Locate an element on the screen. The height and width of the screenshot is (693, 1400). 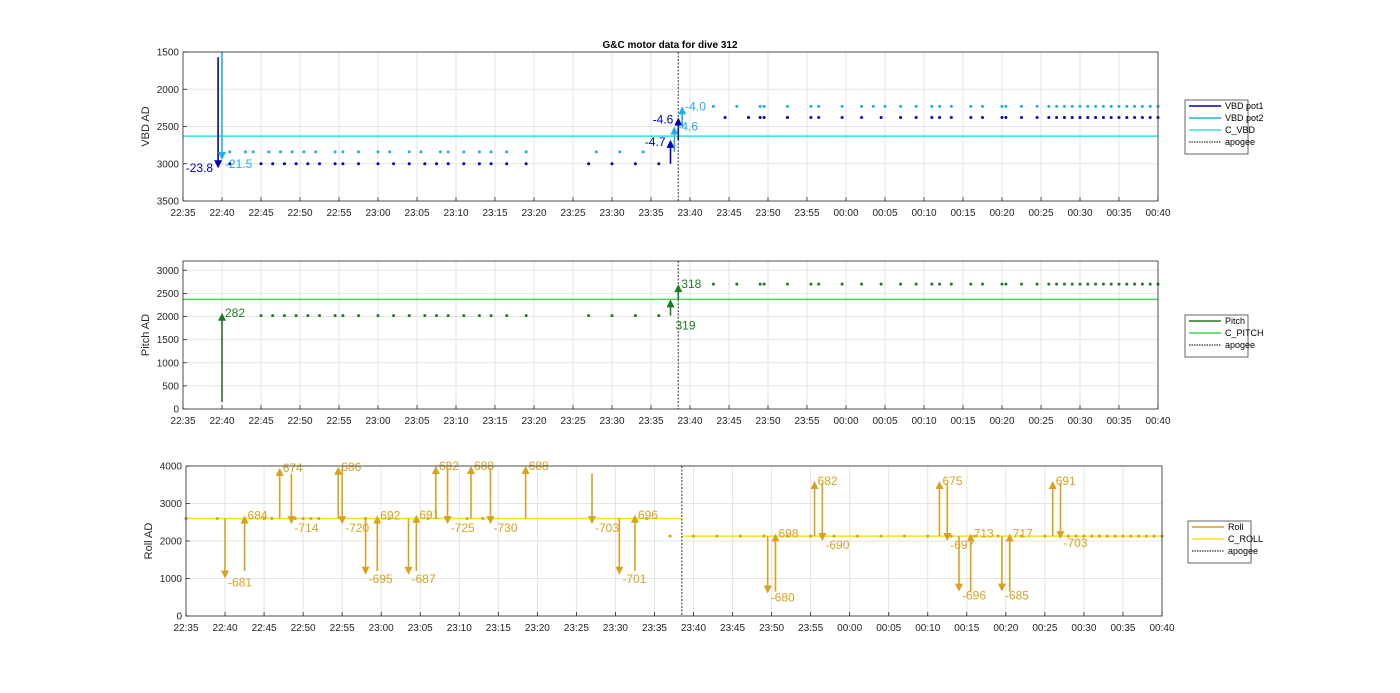
y-tick-label: 3000 is located at coordinates (171, 504).